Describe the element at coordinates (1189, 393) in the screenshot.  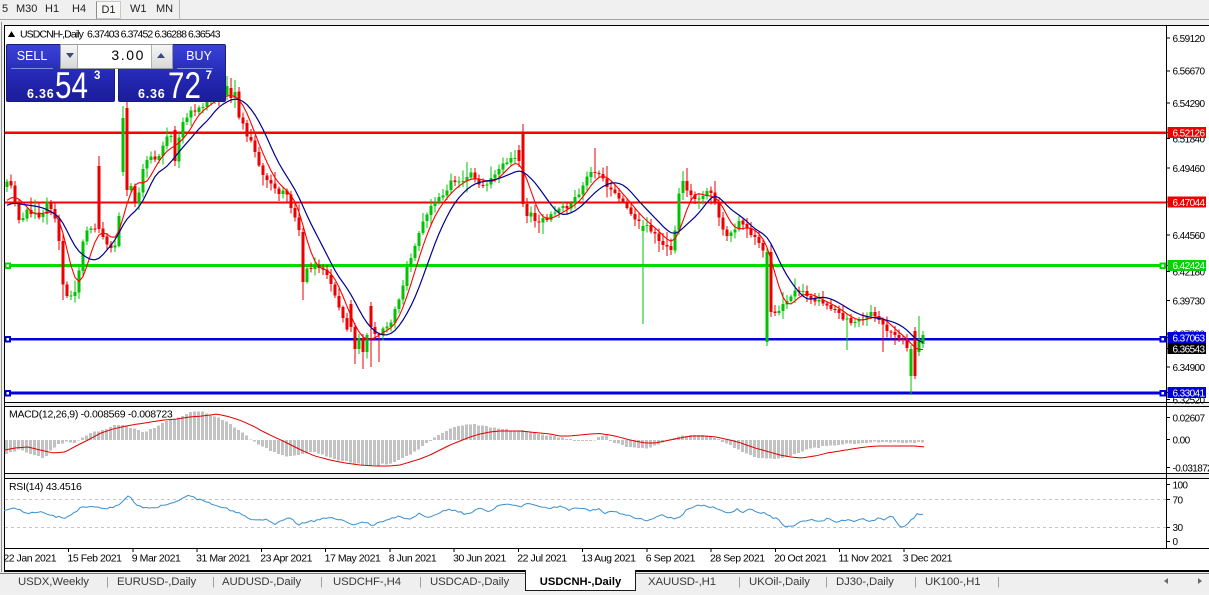
I see `svg-text: 6.33041` at that location.